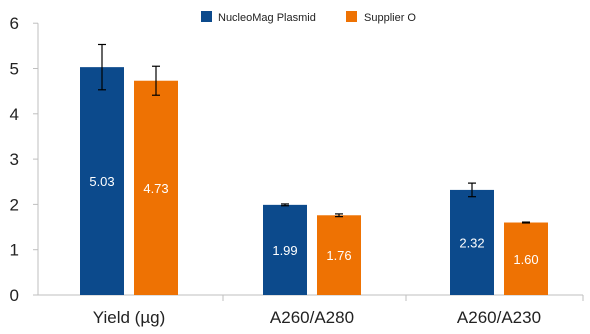 The image size is (590, 334). Describe the element at coordinates (390, 18) in the screenshot. I see `legend-label-2: Supplier O` at that location.